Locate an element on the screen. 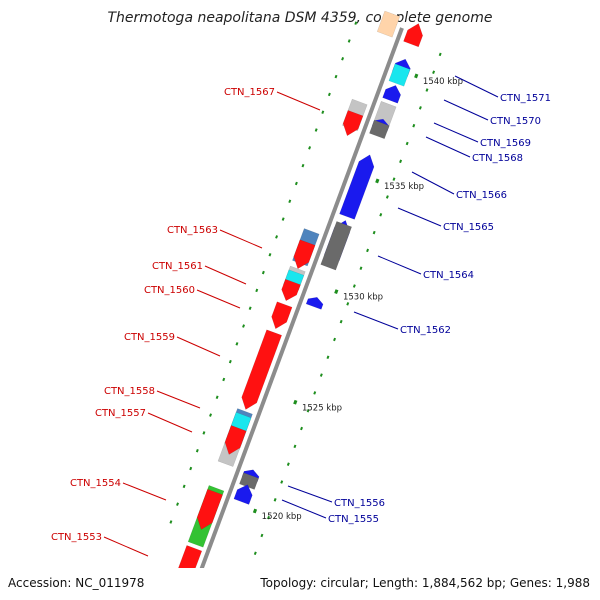  label-ctn-1557: CTN_1557 is located at coordinates (120, 413).